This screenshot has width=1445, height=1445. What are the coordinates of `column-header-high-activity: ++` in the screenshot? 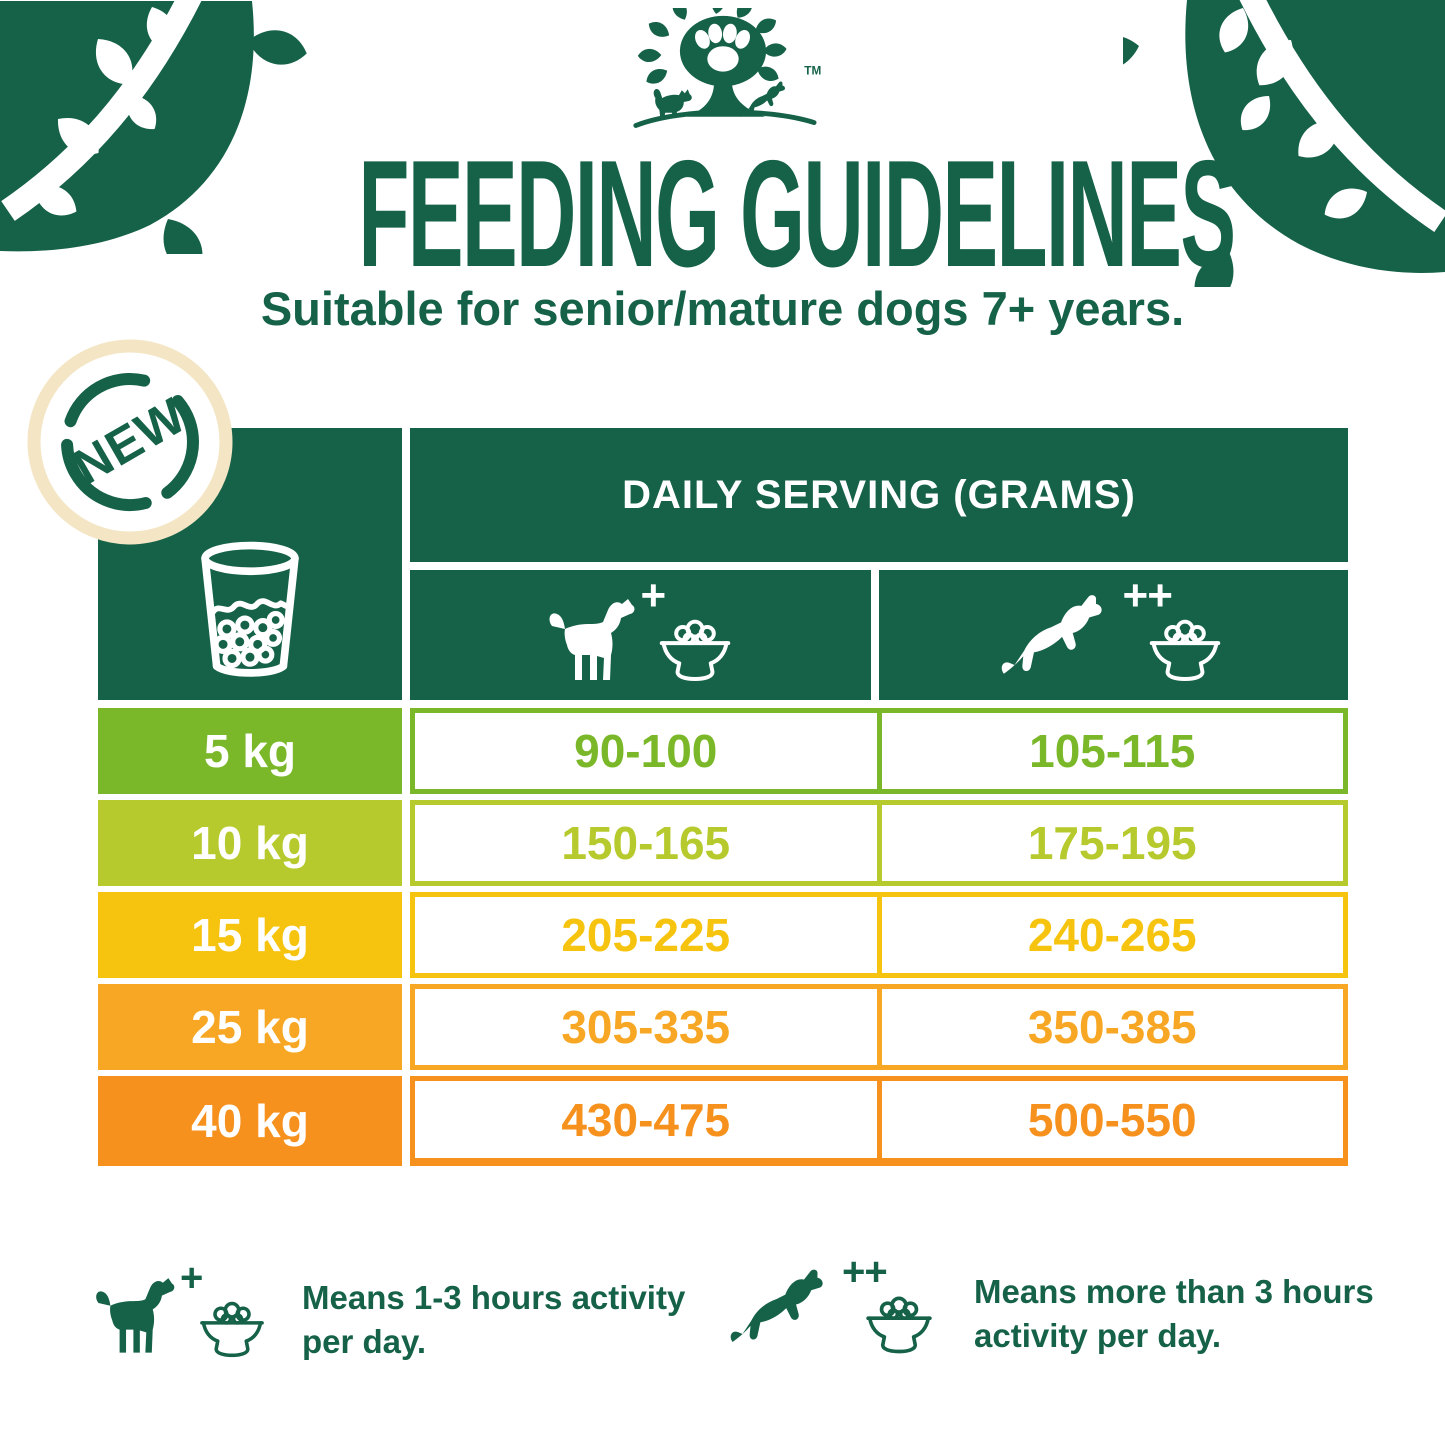 It's located at (1113, 635).